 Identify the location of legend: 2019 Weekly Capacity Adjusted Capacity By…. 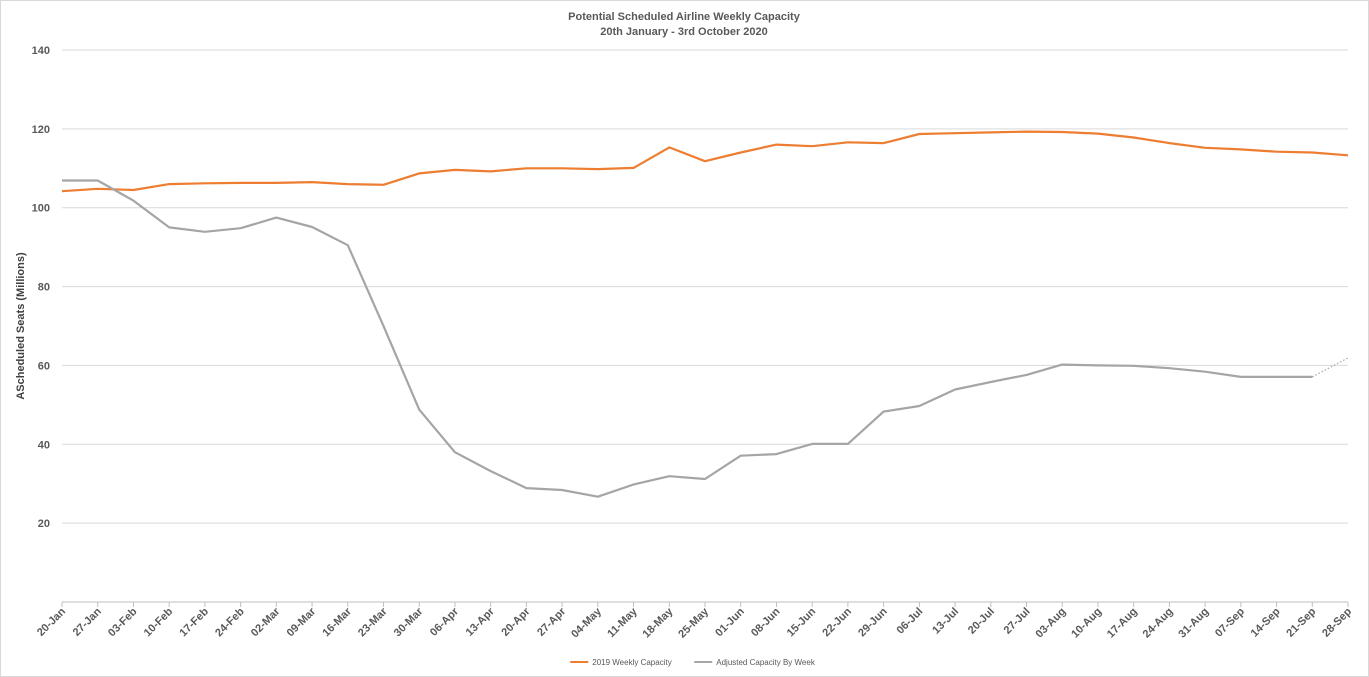
(693, 662).